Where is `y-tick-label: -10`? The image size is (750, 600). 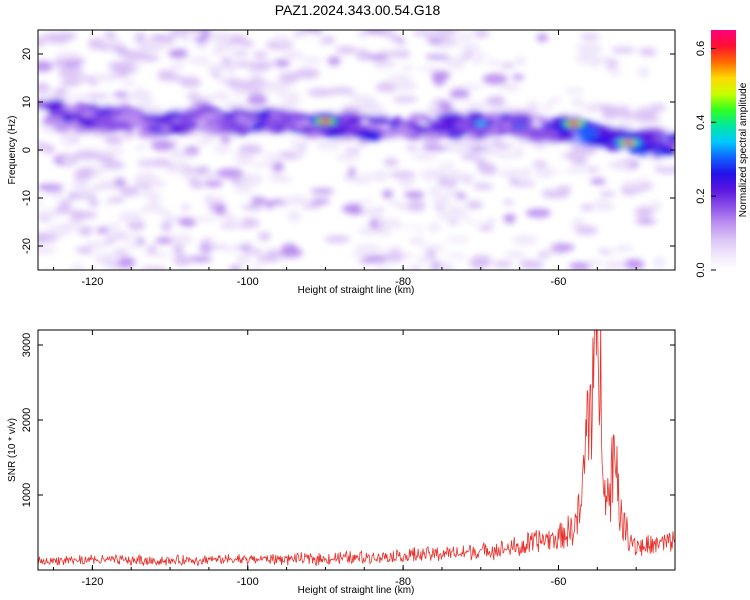
y-tick-label: -10 is located at coordinates (27, 198).